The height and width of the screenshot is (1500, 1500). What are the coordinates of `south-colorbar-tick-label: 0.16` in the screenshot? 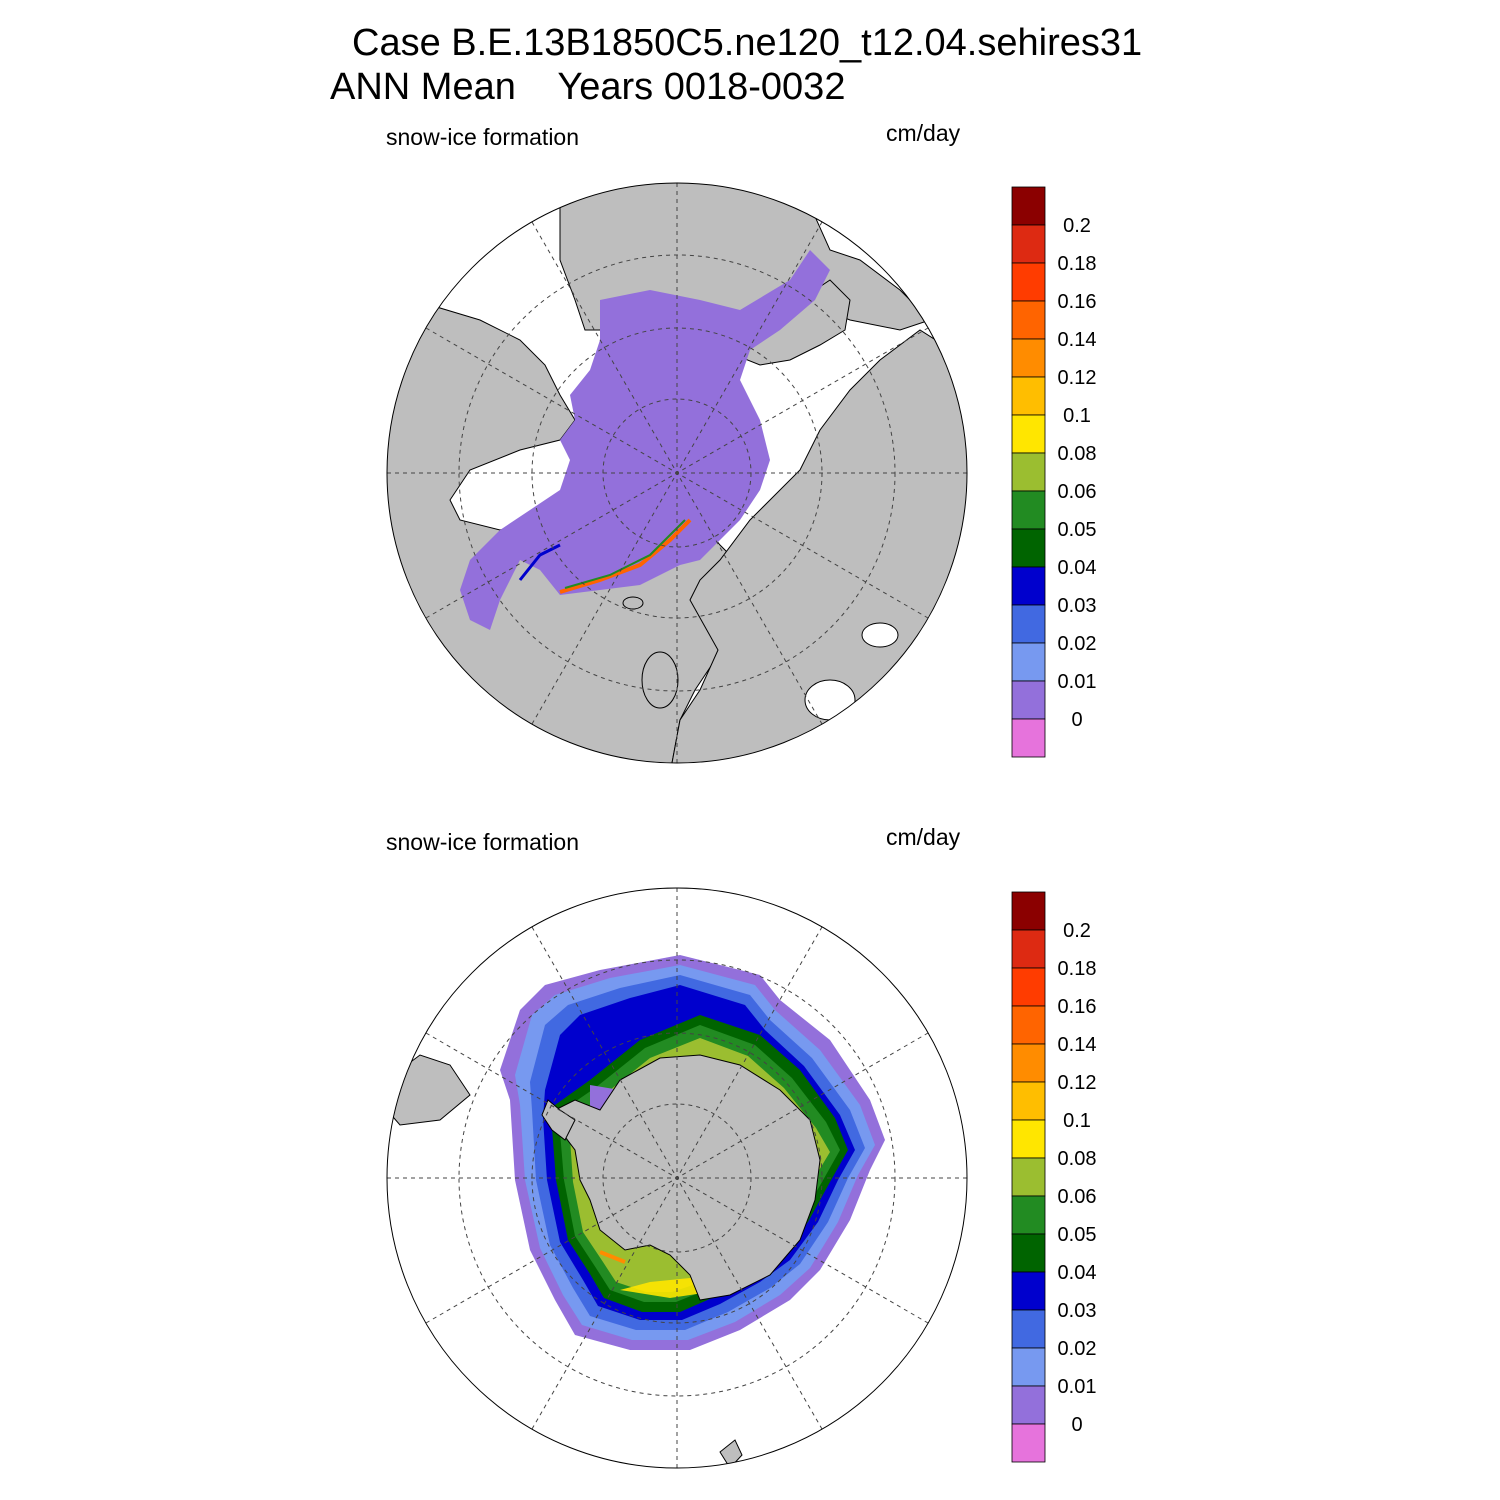 It's located at (1077, 1007).